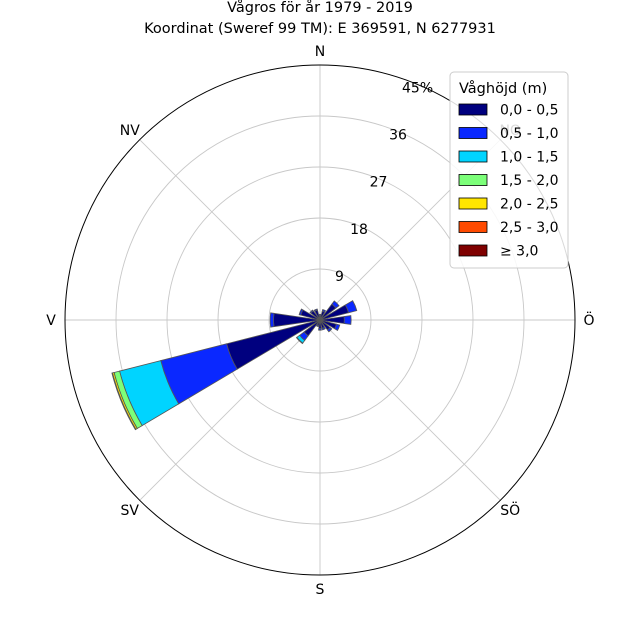 The height and width of the screenshot is (640, 640). I want to click on radial-tick-label: 9, so click(339, 277).